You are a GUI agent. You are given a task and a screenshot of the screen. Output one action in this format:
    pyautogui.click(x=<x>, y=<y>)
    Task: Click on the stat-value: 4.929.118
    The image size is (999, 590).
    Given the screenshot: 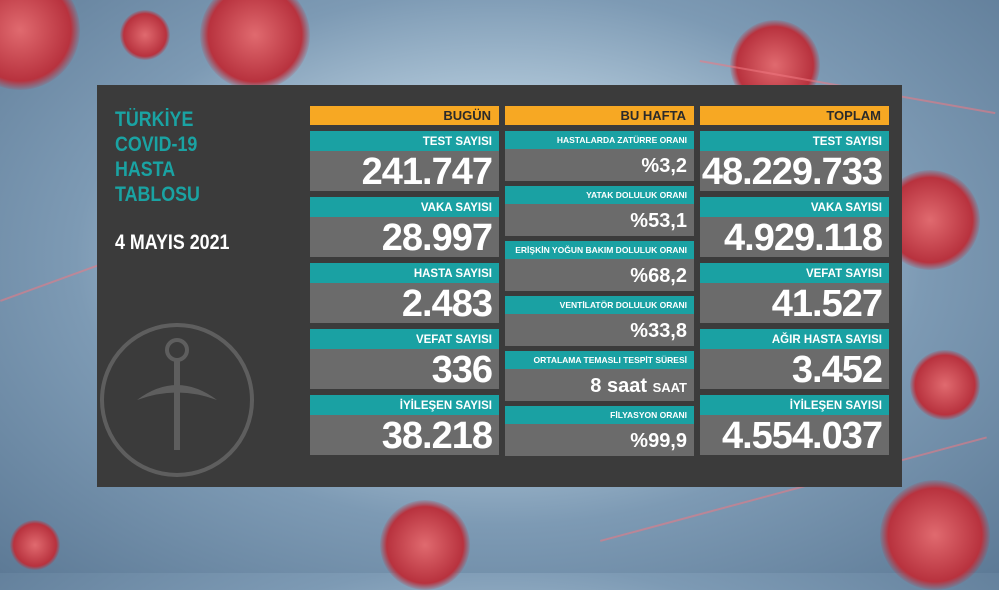 What is the action you would take?
    pyautogui.click(x=794, y=238)
    